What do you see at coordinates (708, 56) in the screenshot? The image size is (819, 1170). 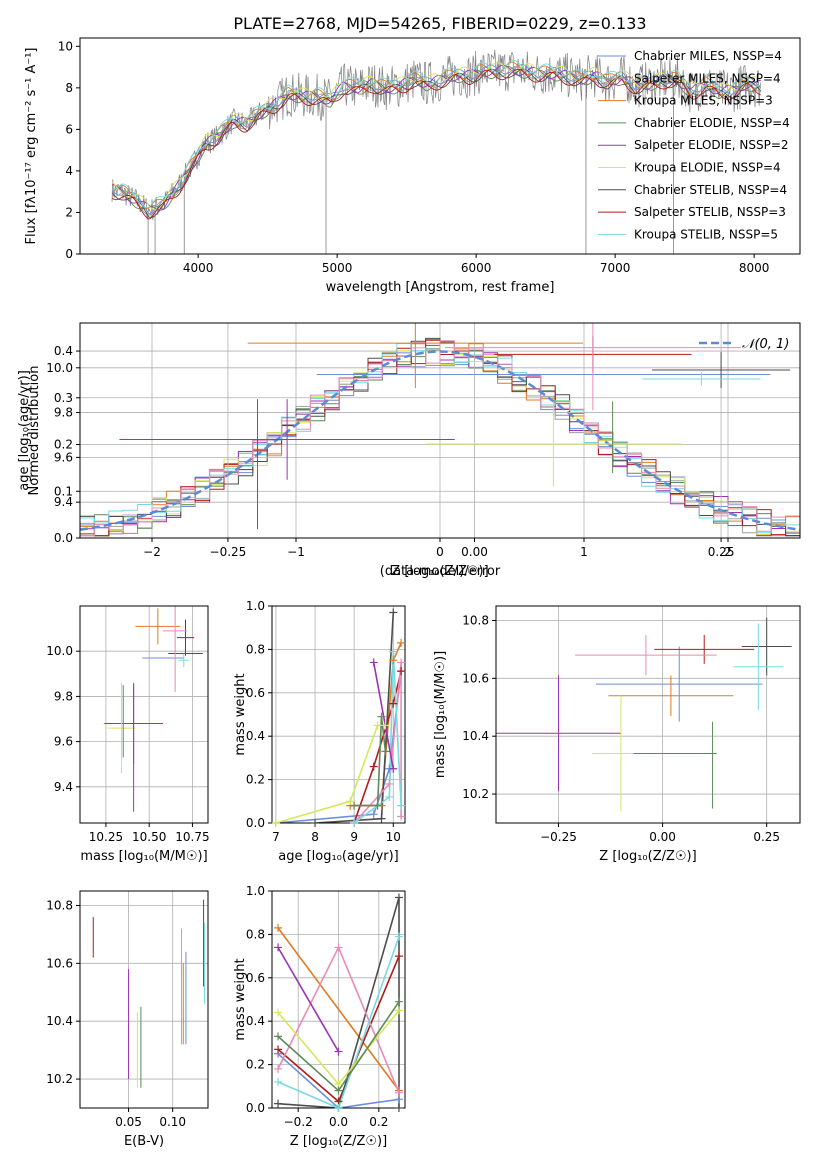 I see `legend-entry: Chabrier MILES, NSSP=4` at bounding box center [708, 56].